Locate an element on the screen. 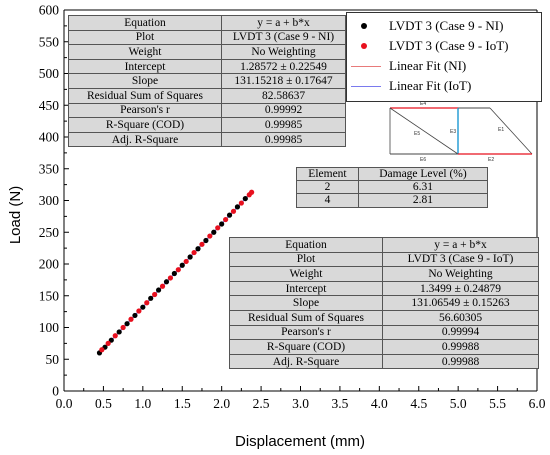  fit-ni-value: 82.58637 is located at coordinates (283, 95).